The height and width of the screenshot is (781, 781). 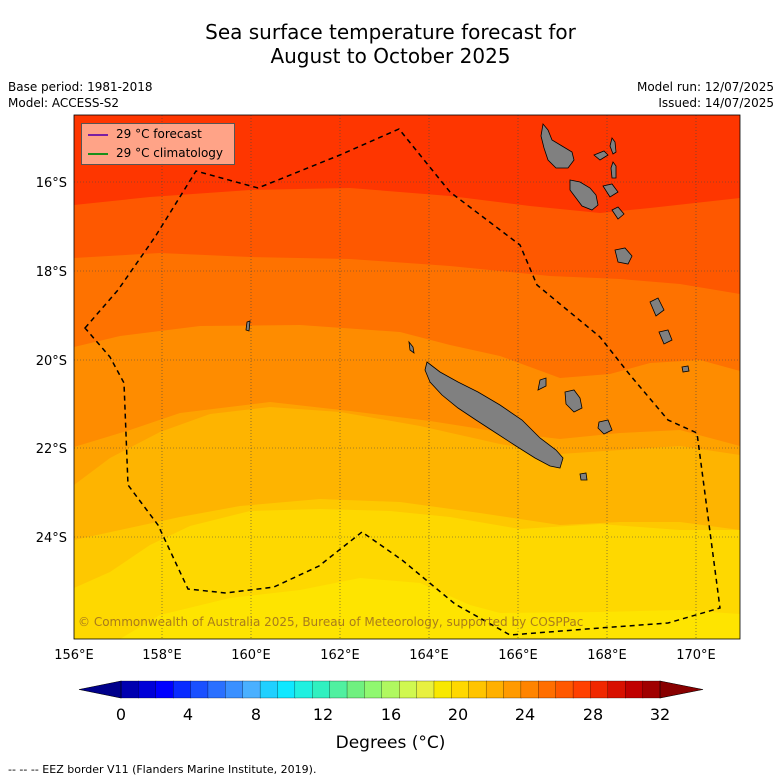 I want to click on conway-islet-land, so click(x=685, y=369).